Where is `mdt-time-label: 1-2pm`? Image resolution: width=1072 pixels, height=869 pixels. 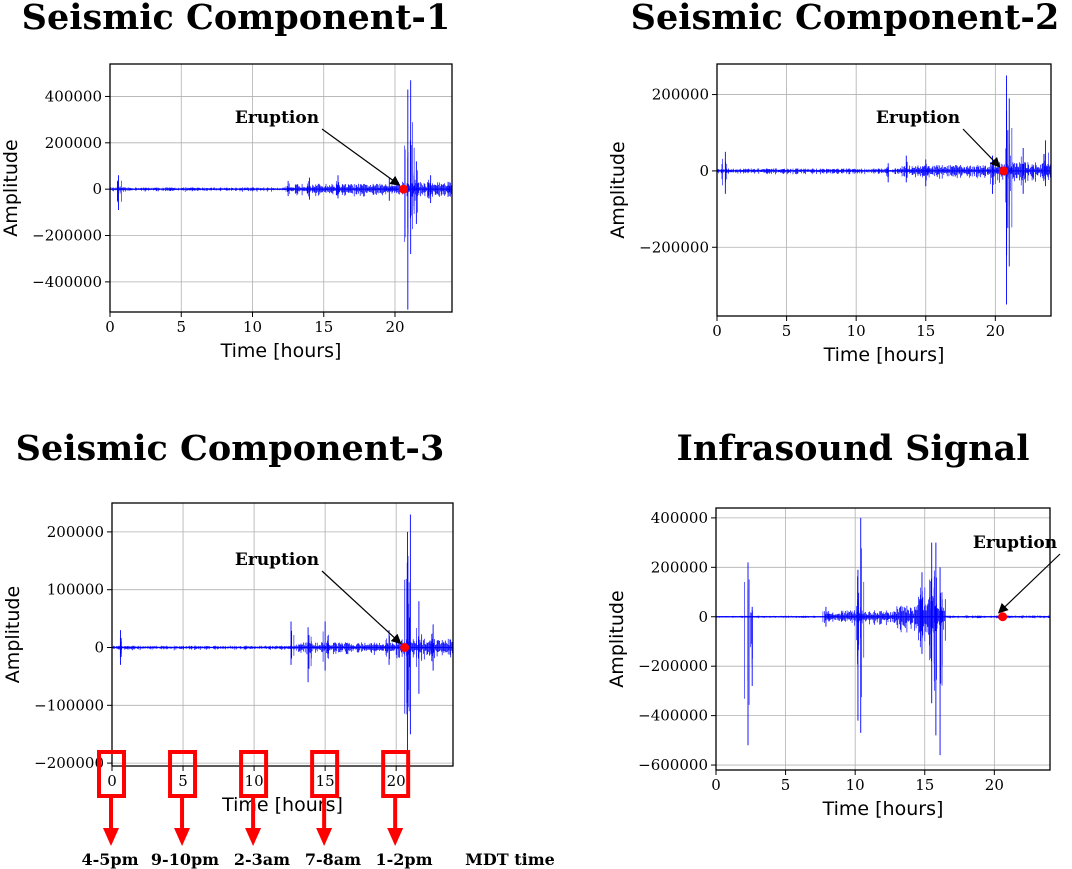
mdt-time-label: 1-2pm is located at coordinates (403, 859).